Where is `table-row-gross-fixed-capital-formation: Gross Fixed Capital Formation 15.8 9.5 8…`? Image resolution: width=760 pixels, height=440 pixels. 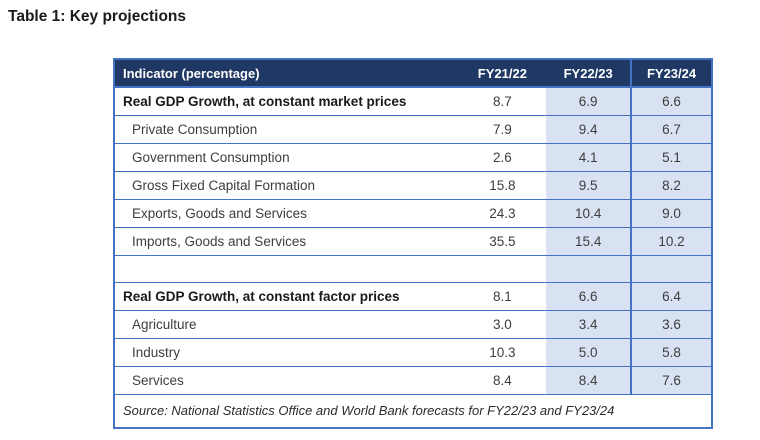 table-row-gross-fixed-capital-formation: Gross Fixed Capital Formation 15.8 9.5 8… is located at coordinates (413, 185).